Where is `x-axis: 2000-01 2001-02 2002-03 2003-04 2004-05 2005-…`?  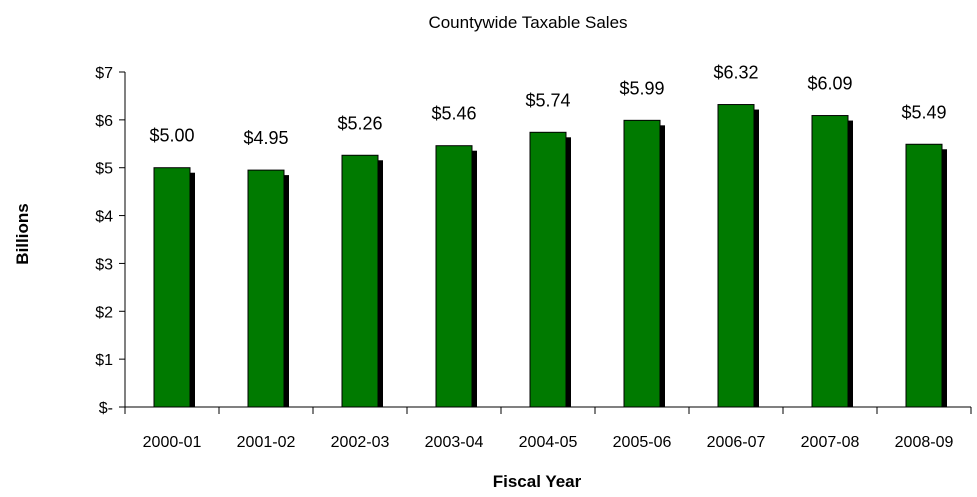
x-axis: 2000-01 2001-02 2002-03 2003-04 2004-05 2005-… is located at coordinates (548, 428).